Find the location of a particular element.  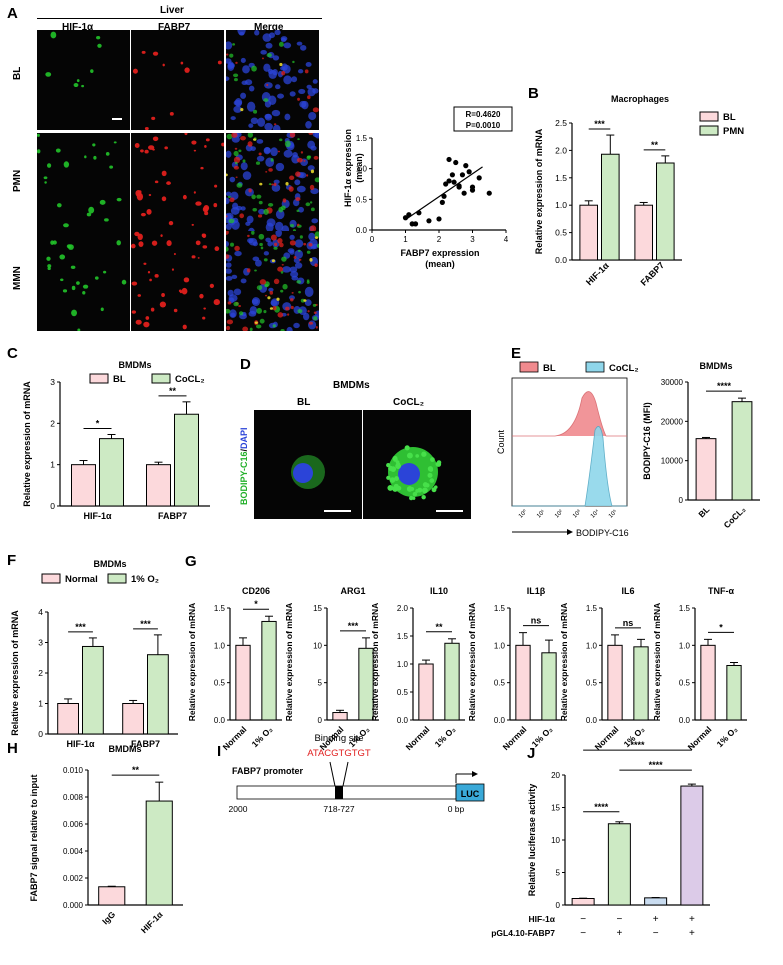

g2-title: IL10 is located at coordinates (439, 591).